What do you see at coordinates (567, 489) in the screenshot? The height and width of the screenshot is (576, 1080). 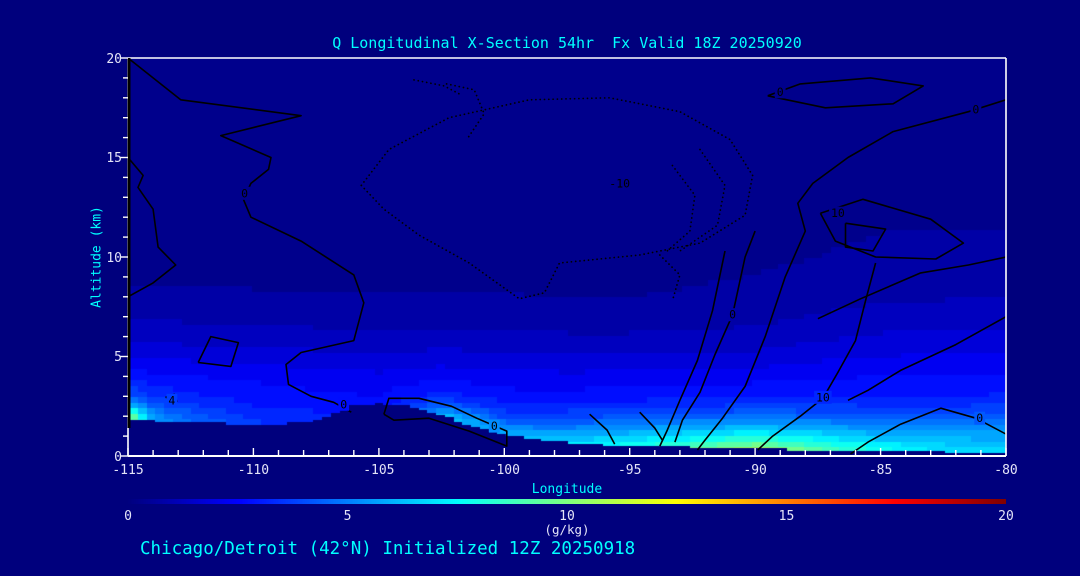 I see `x-axis-title: Longitude` at bounding box center [567, 489].